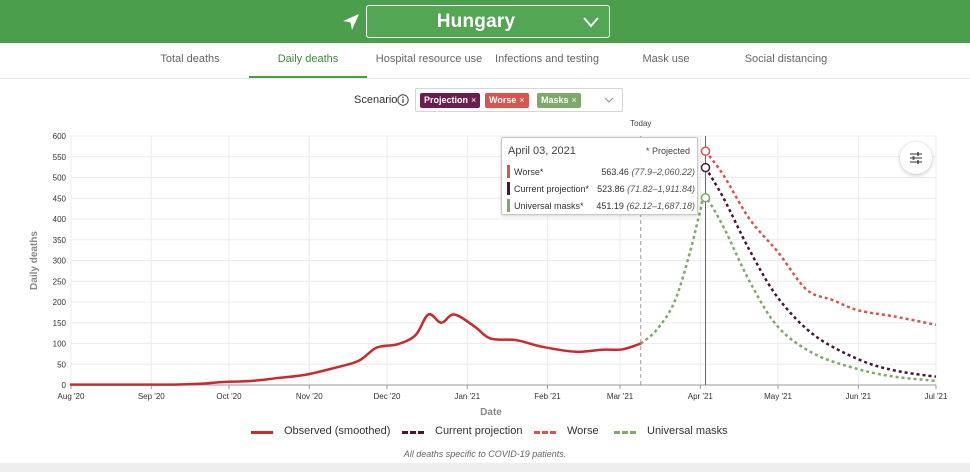 This screenshot has width=970, height=472. What do you see at coordinates (60, 219) in the screenshot?
I see `y-tick-label: 400` at bounding box center [60, 219].